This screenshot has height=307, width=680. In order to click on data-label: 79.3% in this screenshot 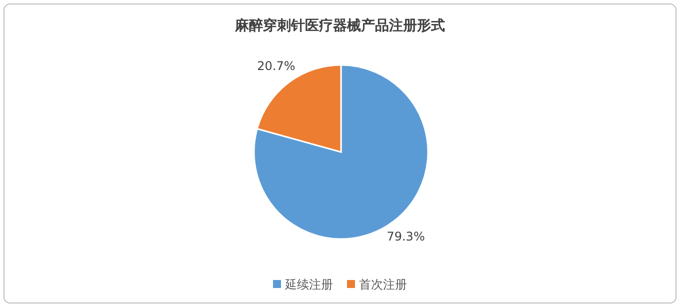, I will do `click(405, 236)`.